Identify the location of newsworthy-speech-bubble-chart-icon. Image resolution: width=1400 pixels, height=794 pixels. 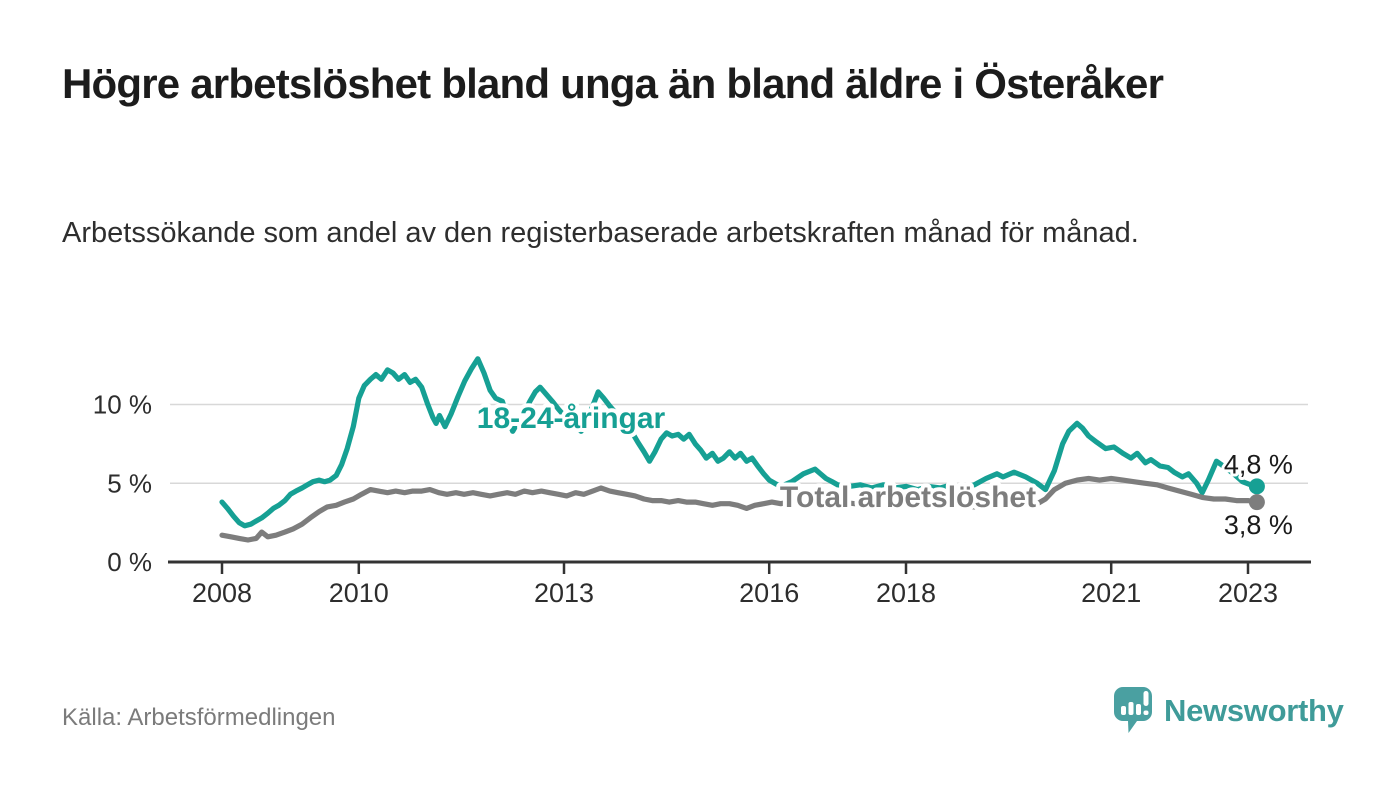
(1133, 710).